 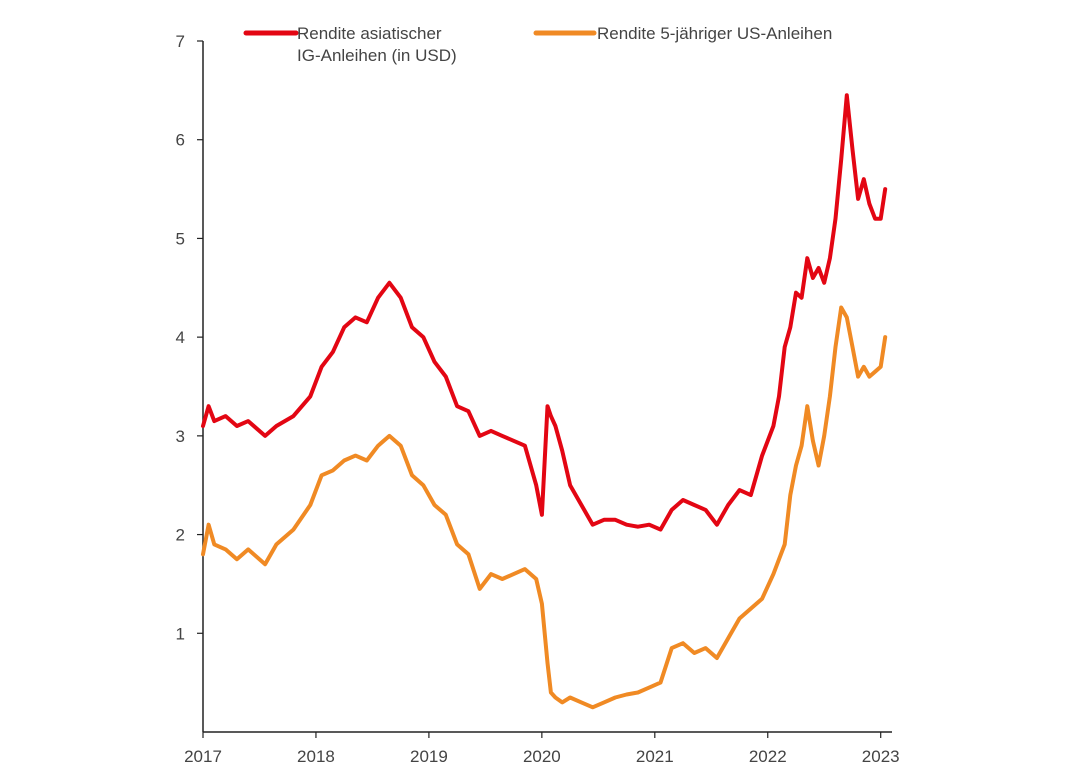 What do you see at coordinates (180, 41) in the screenshot?
I see `y-tick-label: 7` at bounding box center [180, 41].